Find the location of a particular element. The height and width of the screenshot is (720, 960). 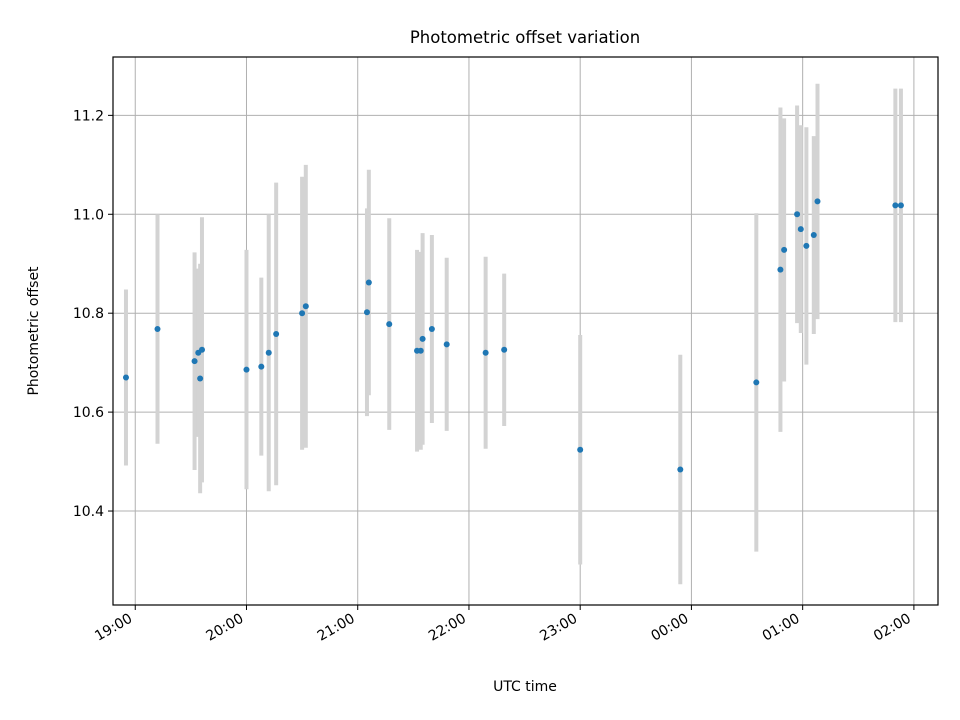

y-axis-label: Photometric offset is located at coordinates (34, 331).